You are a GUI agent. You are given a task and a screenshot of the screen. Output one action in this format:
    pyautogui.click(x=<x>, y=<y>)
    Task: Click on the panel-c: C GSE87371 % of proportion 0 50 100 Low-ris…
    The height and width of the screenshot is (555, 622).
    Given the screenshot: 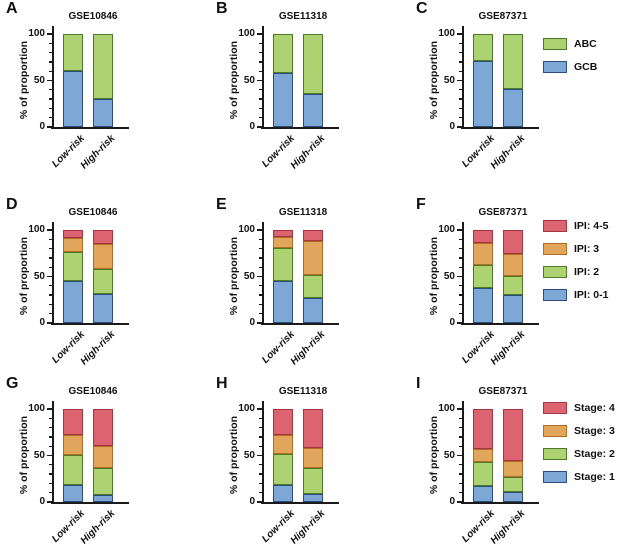 What is the action you would take?
    pyautogui.click(x=503, y=90)
    